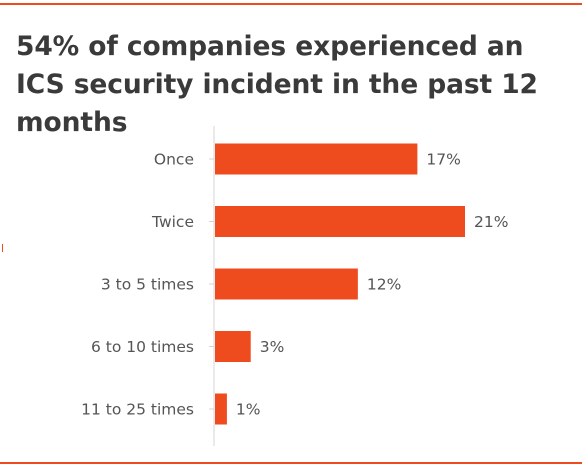  What do you see at coordinates (443, 160) in the screenshot?
I see `value-label: 17%` at bounding box center [443, 160].